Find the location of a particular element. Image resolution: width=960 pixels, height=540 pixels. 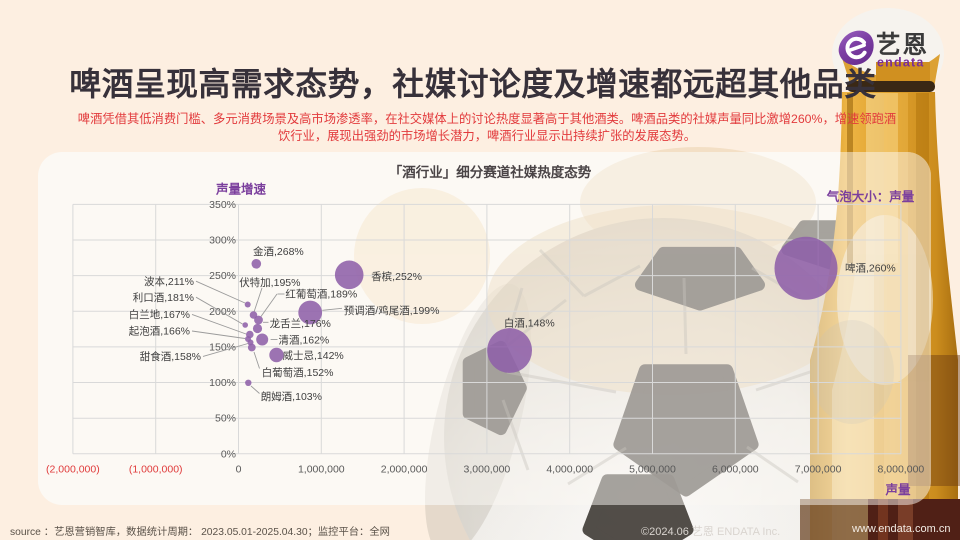

svg-text: 气泡大小：声量 is located at coordinates (870, 196).